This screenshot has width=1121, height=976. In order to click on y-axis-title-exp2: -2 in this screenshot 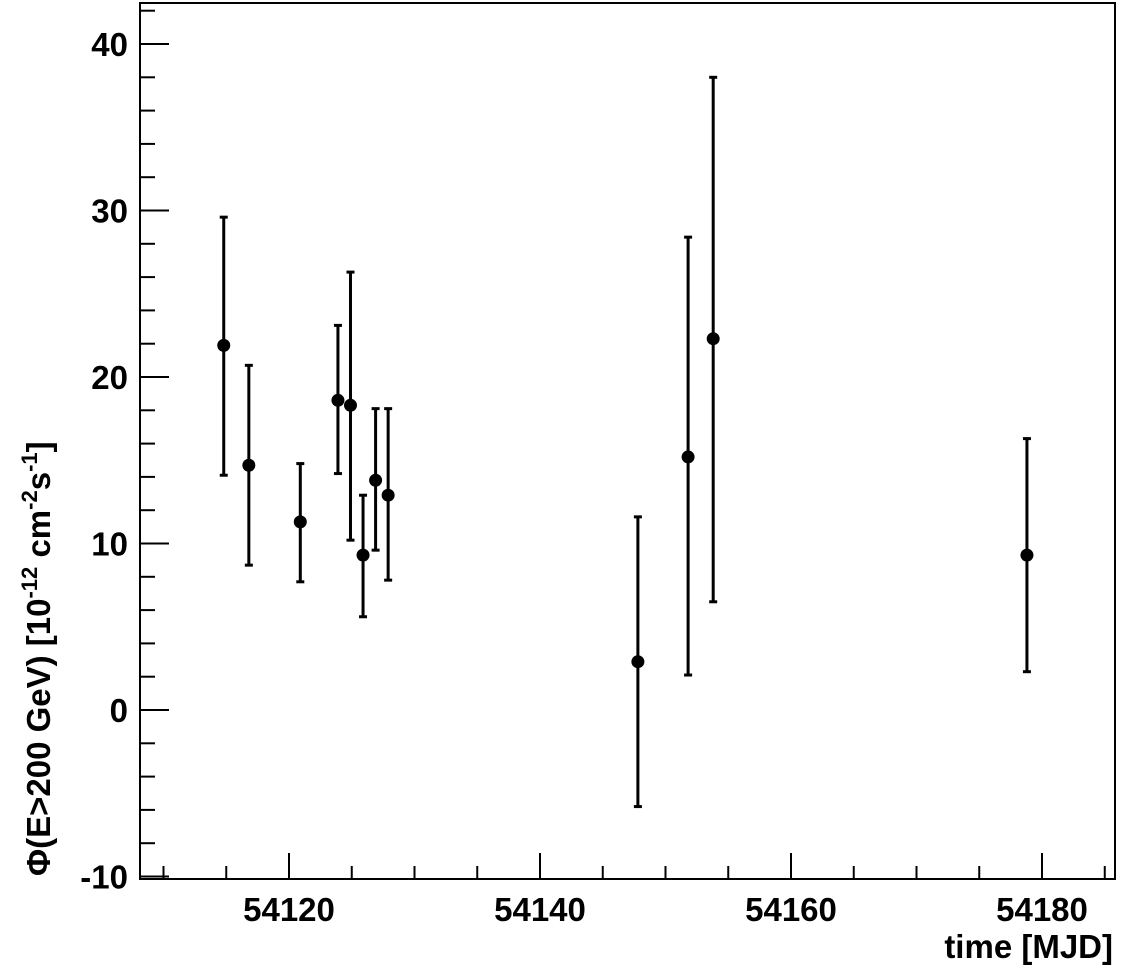, I will do `click(29, 500)`.